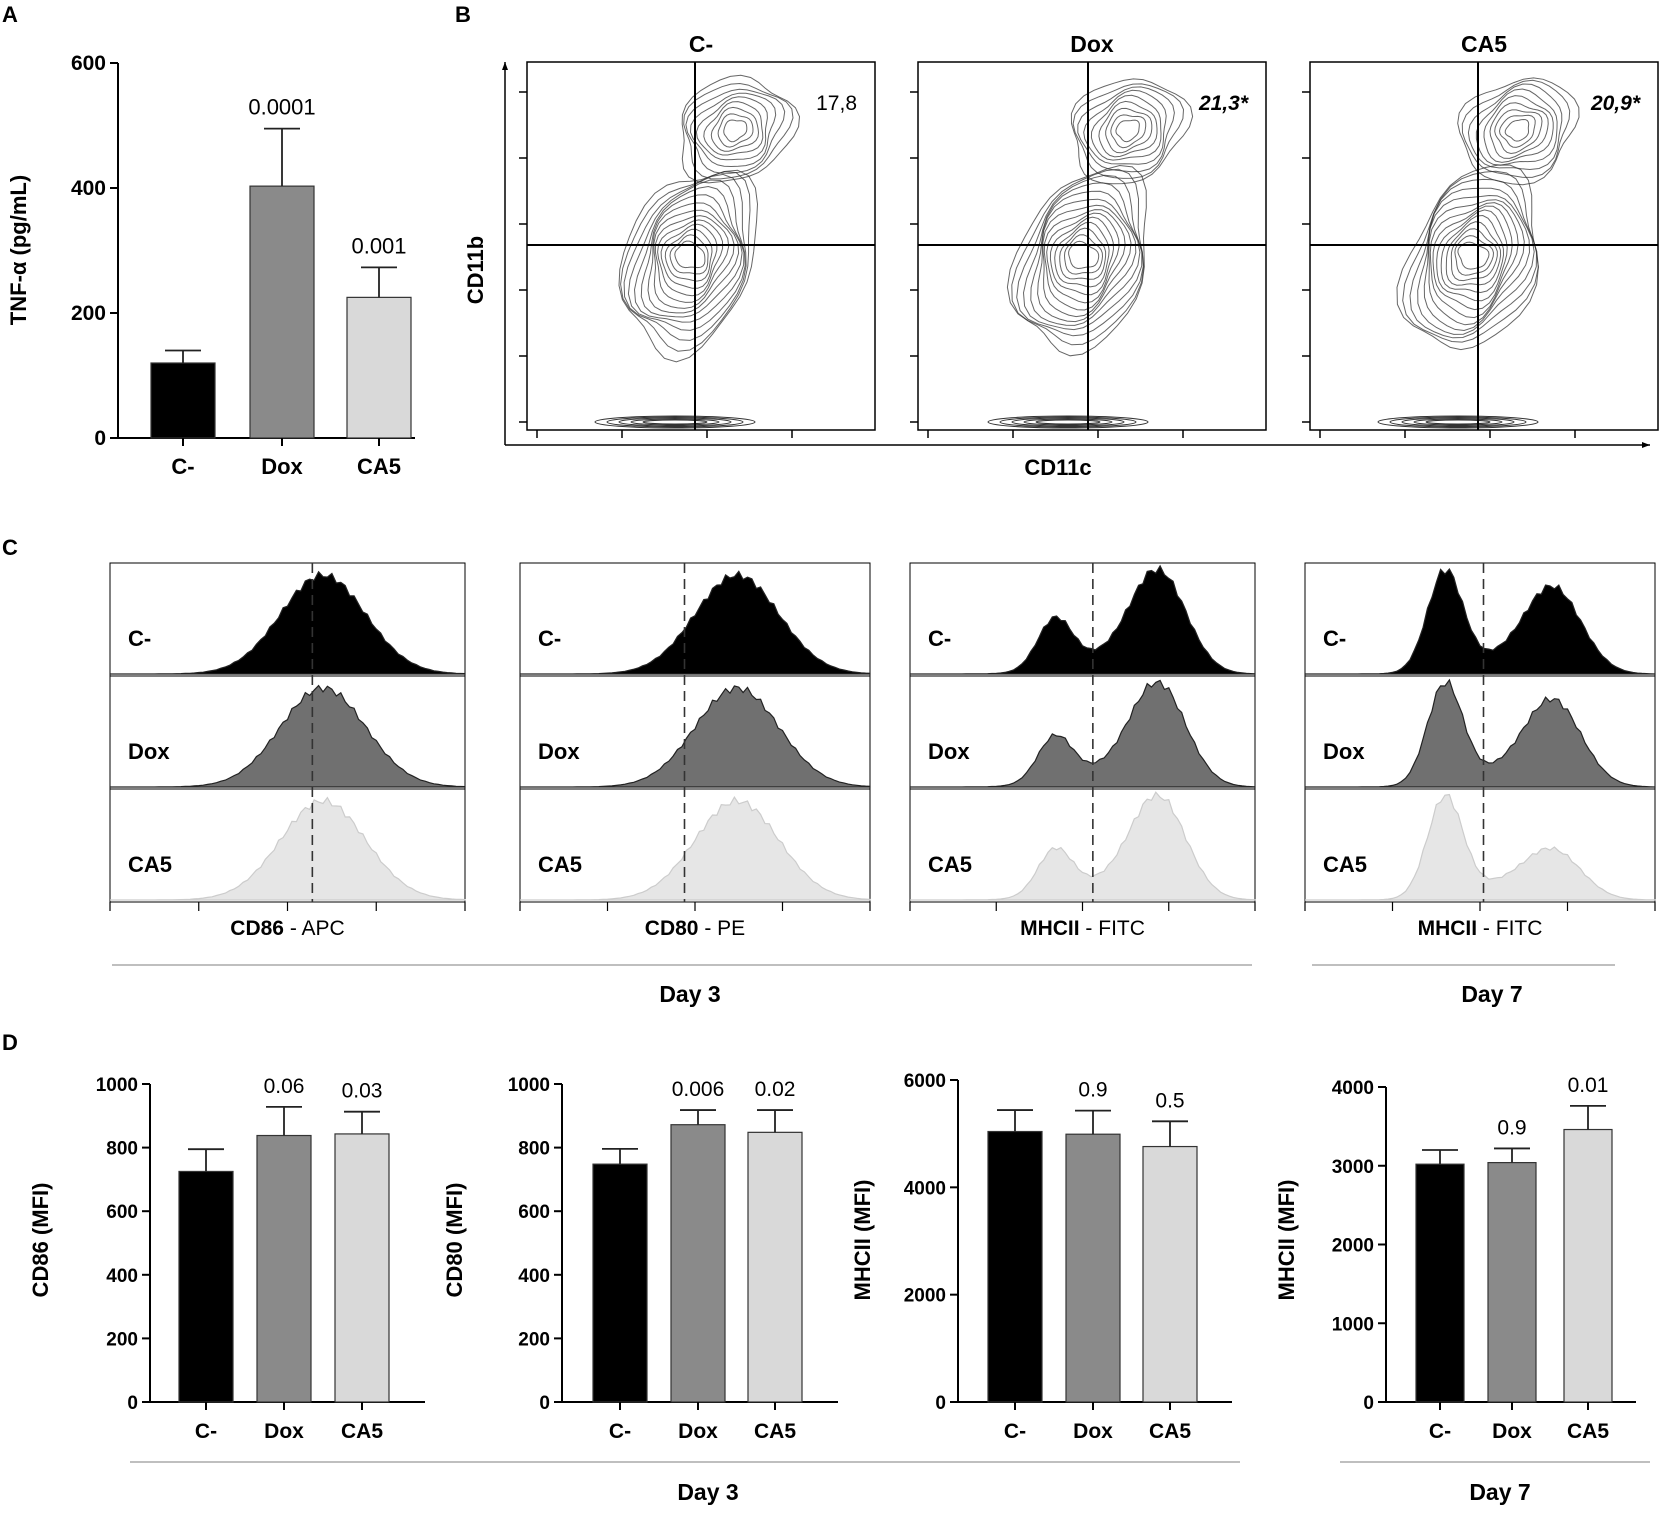  Describe the element at coordinates (314, 928) in the screenshot. I see `c-marker-fluorochrome: - APC` at that location.